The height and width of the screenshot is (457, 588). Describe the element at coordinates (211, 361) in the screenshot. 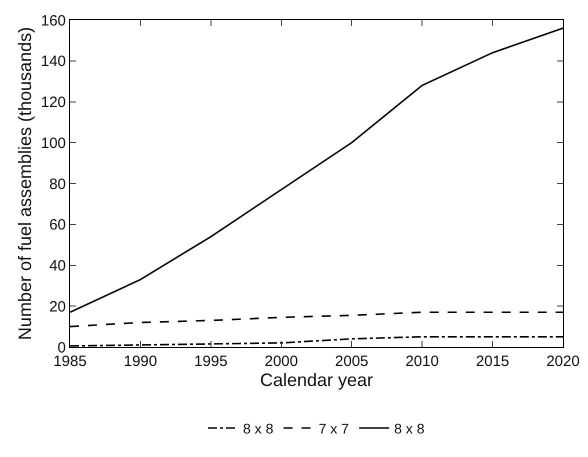

I see `x-tick-label: 1995` at that location.